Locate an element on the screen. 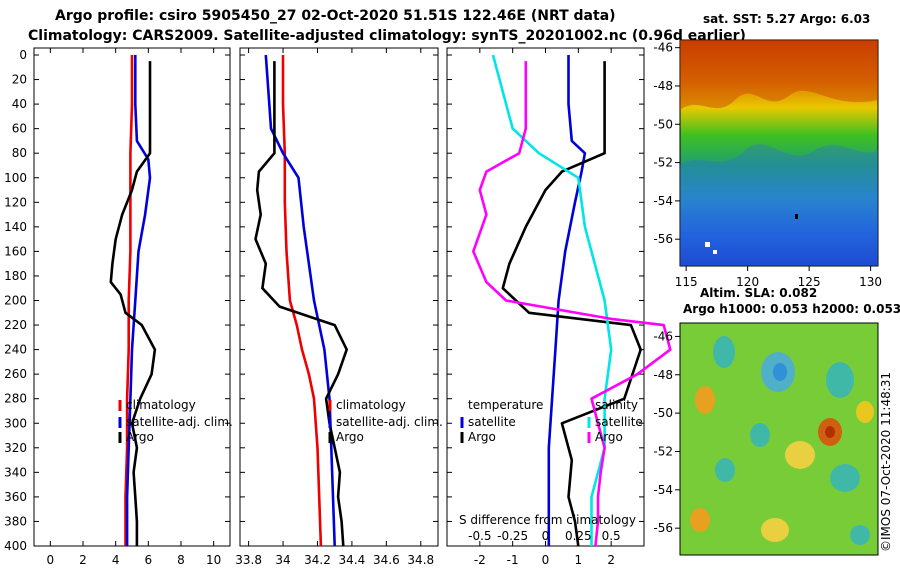 The height and width of the screenshot is (580, 900). depth-tick-label: 220 is located at coordinates (15, 325).